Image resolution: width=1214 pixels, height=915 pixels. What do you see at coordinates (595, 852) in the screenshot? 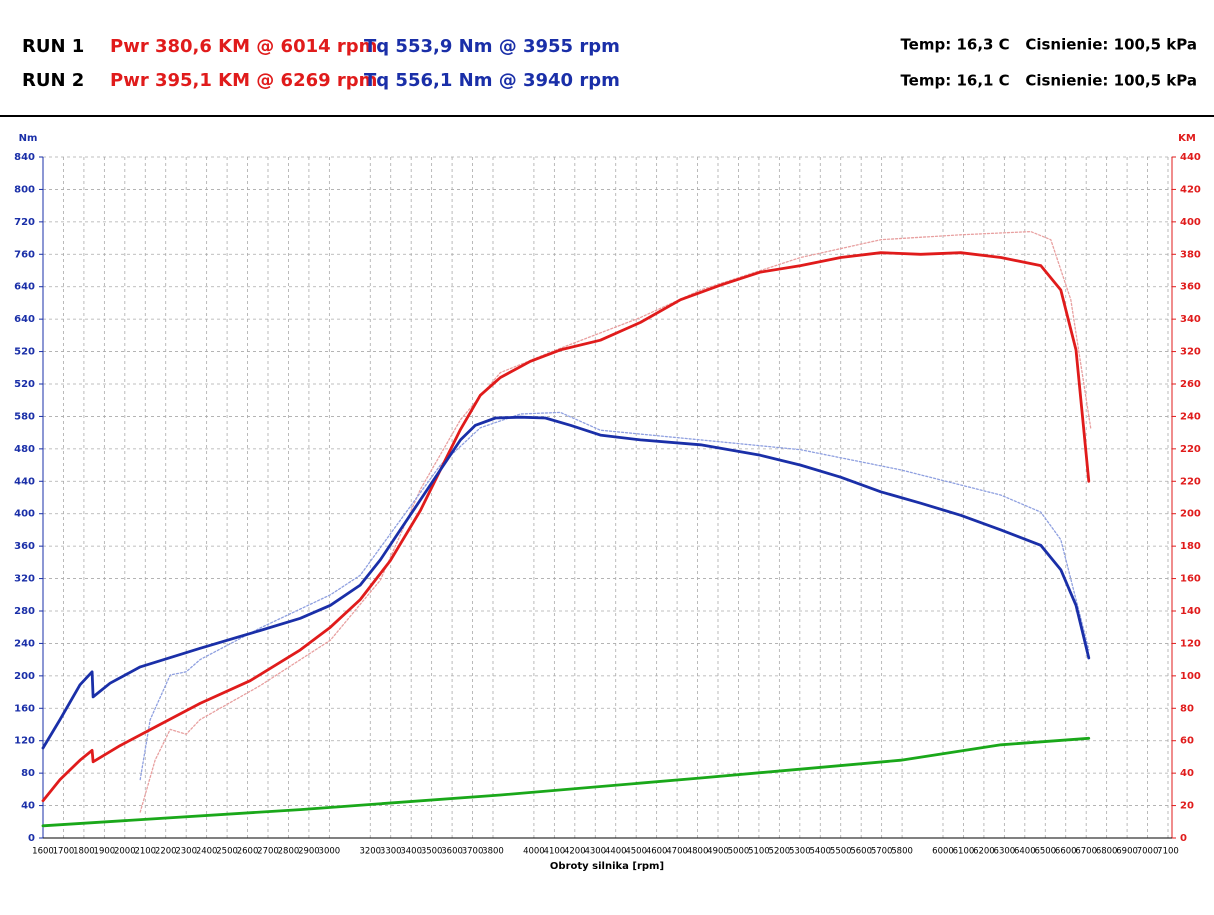
I see `x-tick-label: 4300` at bounding box center [595, 852].